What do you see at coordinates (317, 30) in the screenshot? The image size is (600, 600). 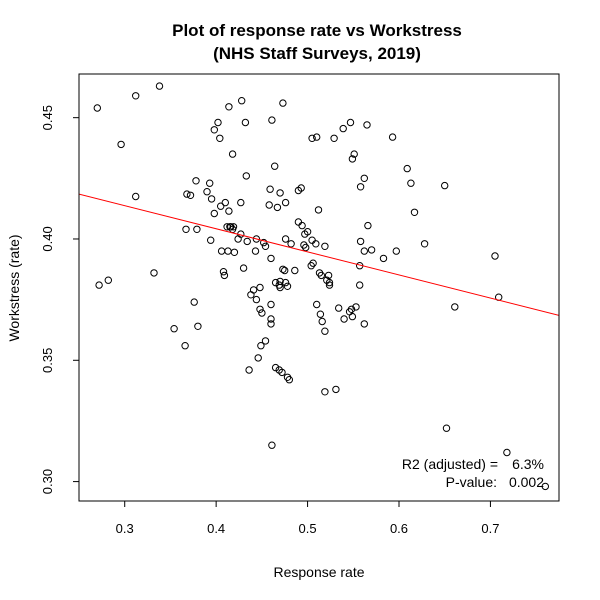 I see `chart-title: Plot of response rate vs Workstress` at bounding box center [317, 30].